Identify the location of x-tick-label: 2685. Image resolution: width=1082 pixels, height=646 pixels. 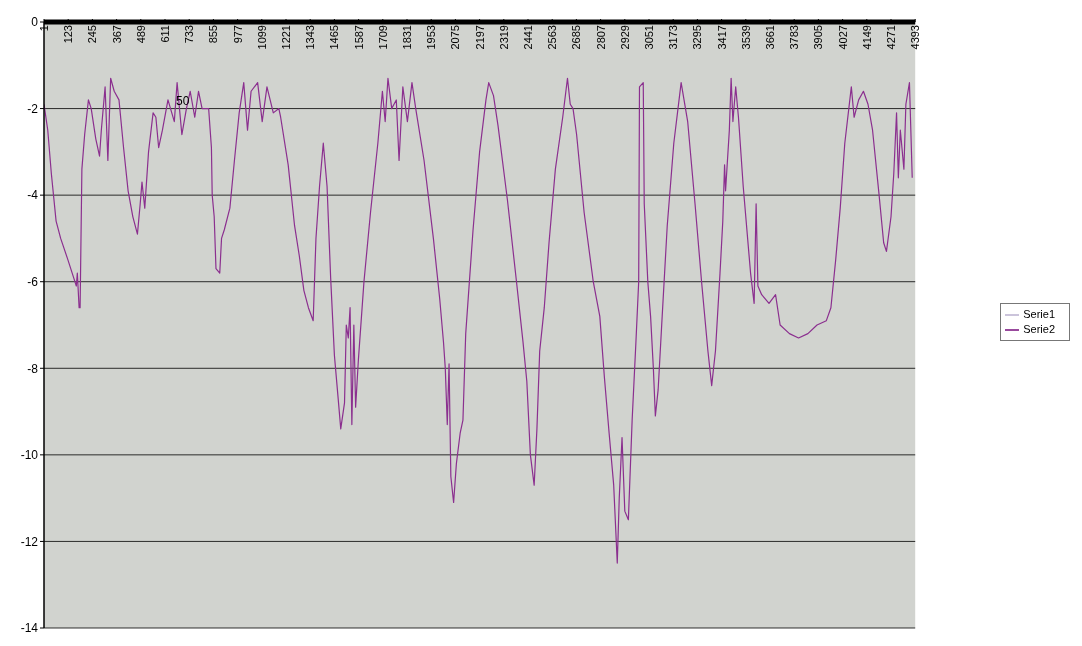
(576, 37).